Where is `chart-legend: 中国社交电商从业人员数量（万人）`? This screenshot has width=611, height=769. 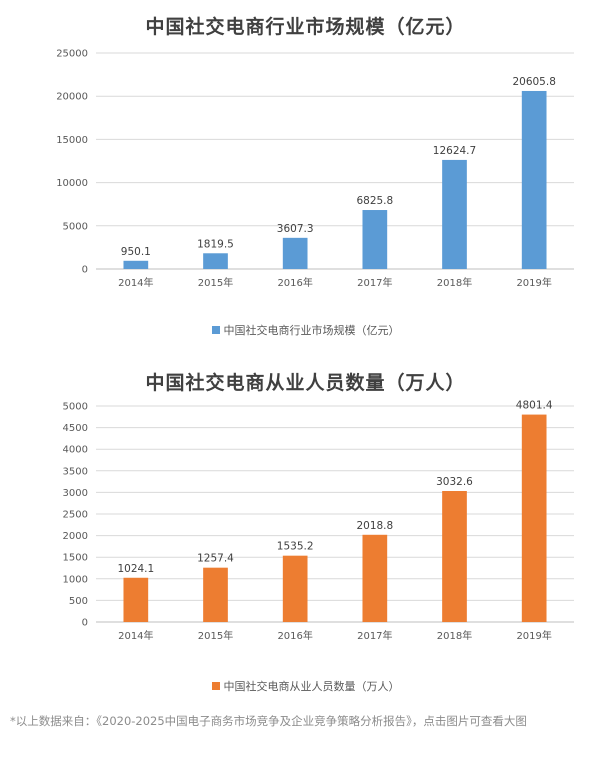
chart-legend: 中国社交电商从业人员数量（万人） is located at coordinates (305, 686).